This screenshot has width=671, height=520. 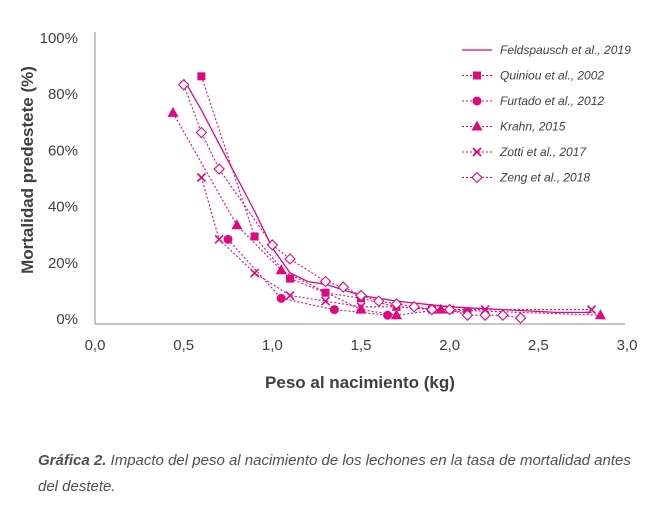 I want to click on caption-label: Gráfica 2., so click(x=72, y=460).